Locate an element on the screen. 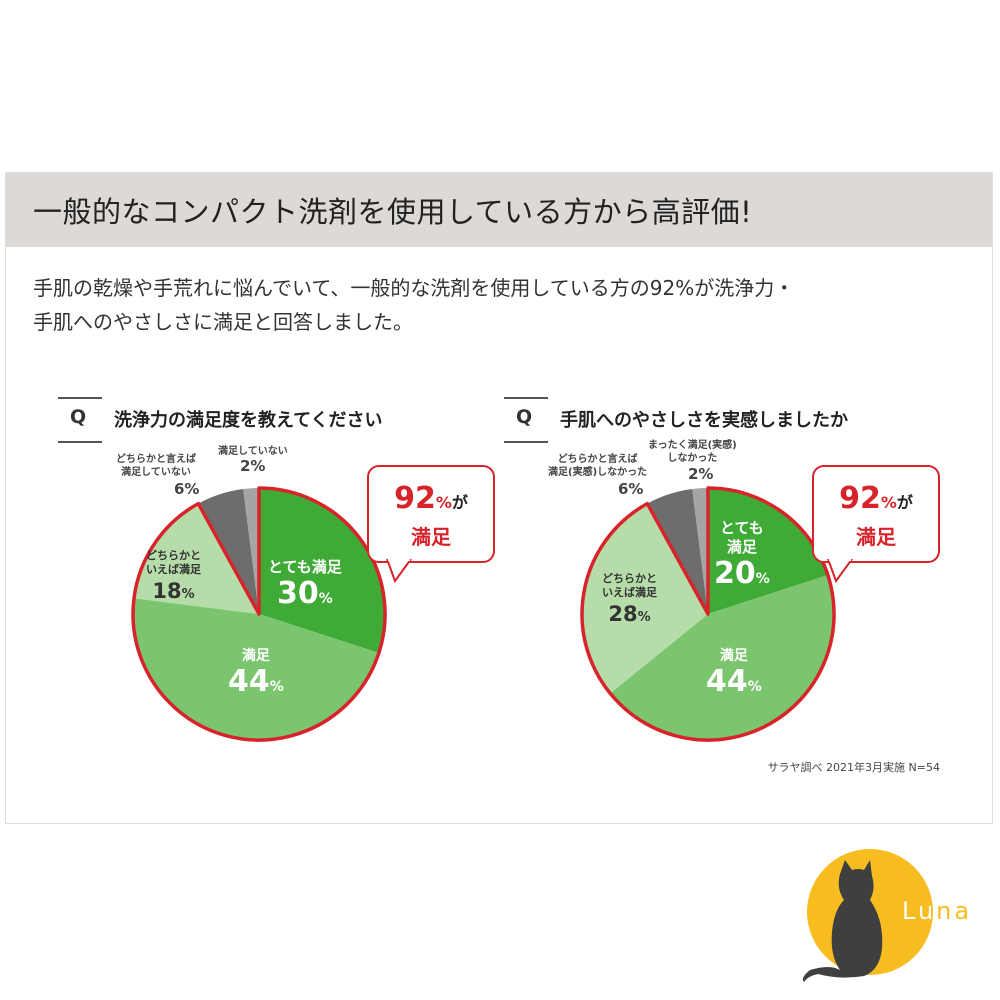 This screenshot has height=1000, width=1000. slice-label-rather-satisfied: どちらかと いえば満足 18% is located at coordinates (173, 576).